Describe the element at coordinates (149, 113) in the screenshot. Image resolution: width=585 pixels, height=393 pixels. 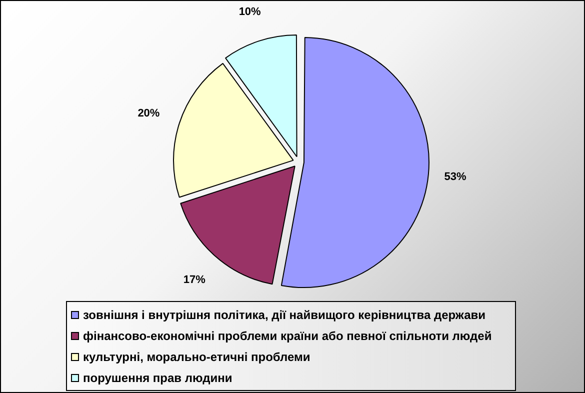
I see `data-label: 20%` at that location.